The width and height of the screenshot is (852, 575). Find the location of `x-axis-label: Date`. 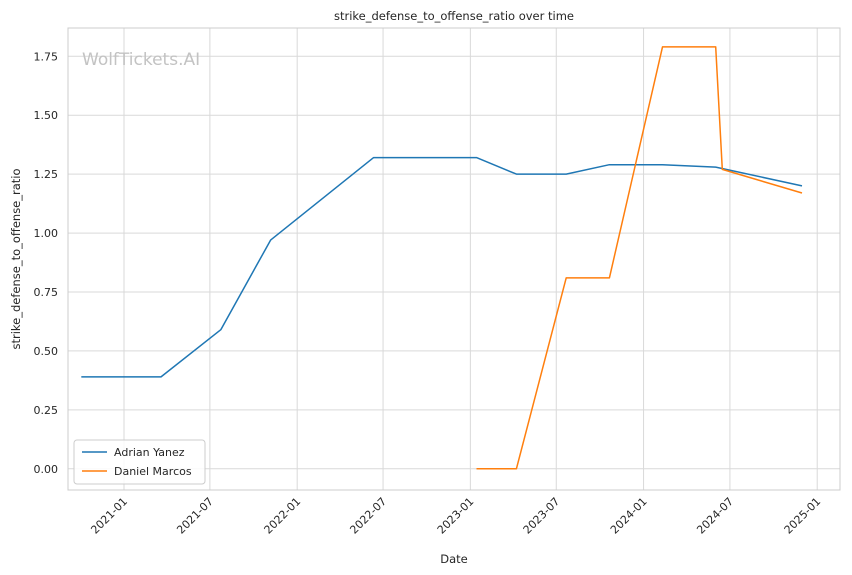

x-axis-label: Date is located at coordinates (454, 559).